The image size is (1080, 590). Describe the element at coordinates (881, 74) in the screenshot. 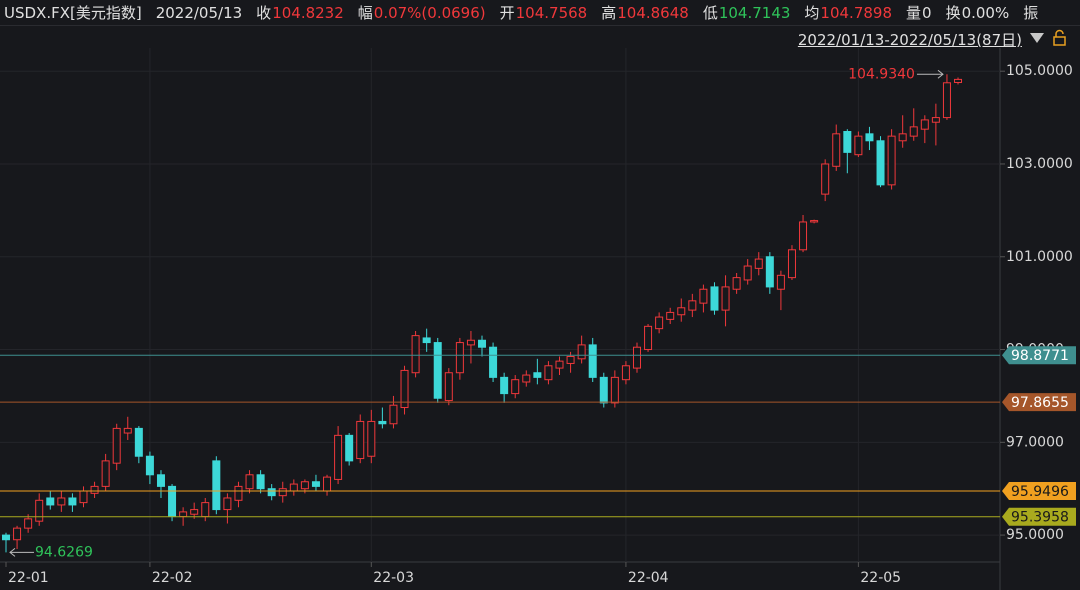

I see `max-label: 104.9340` at that location.